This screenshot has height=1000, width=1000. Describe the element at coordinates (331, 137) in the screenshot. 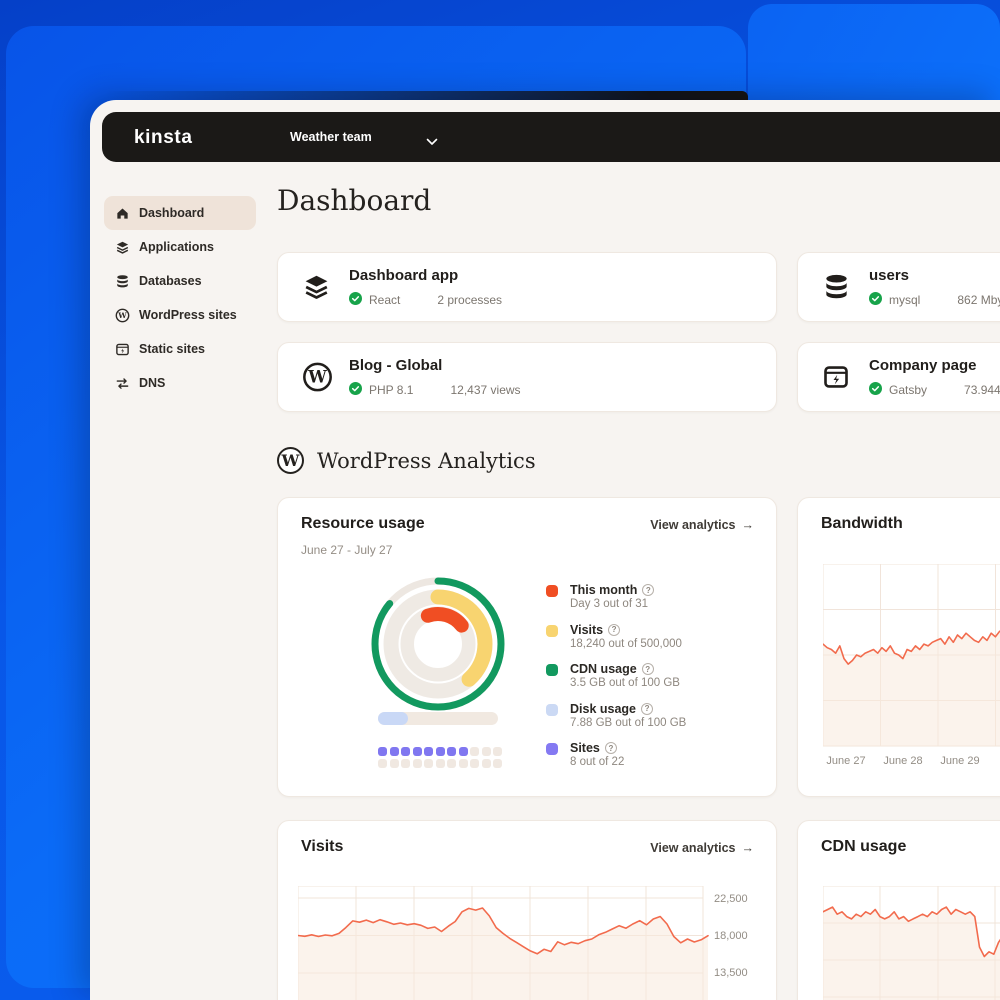

I see `team-switcher: Weather team` at that location.